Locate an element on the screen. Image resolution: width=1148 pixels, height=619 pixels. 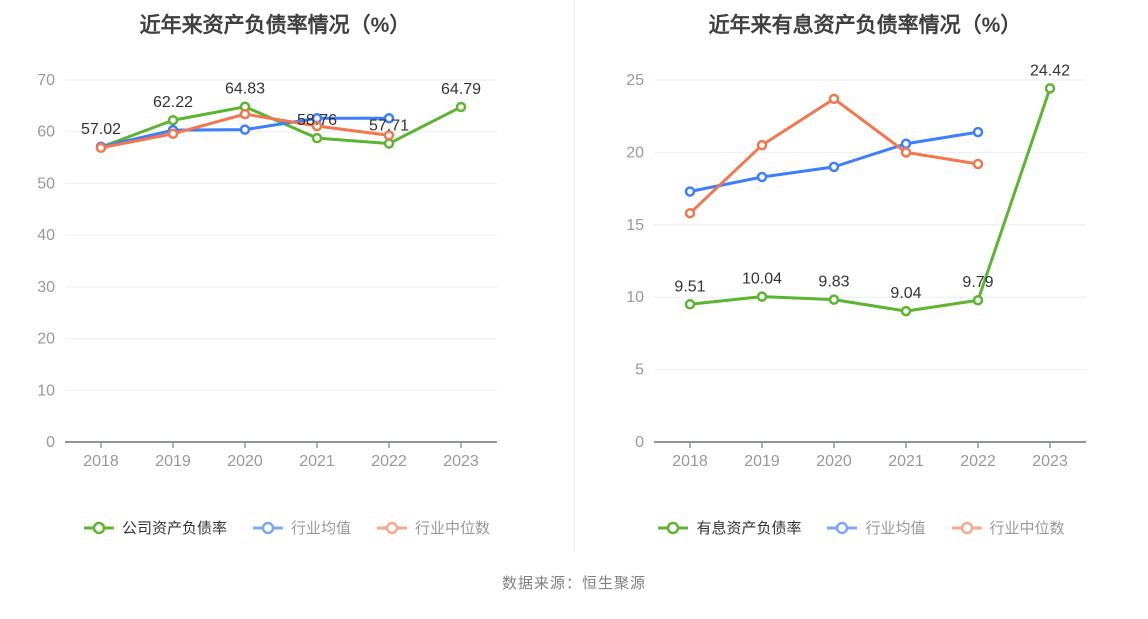
y-axis-label: 15 is located at coordinates (635, 225).